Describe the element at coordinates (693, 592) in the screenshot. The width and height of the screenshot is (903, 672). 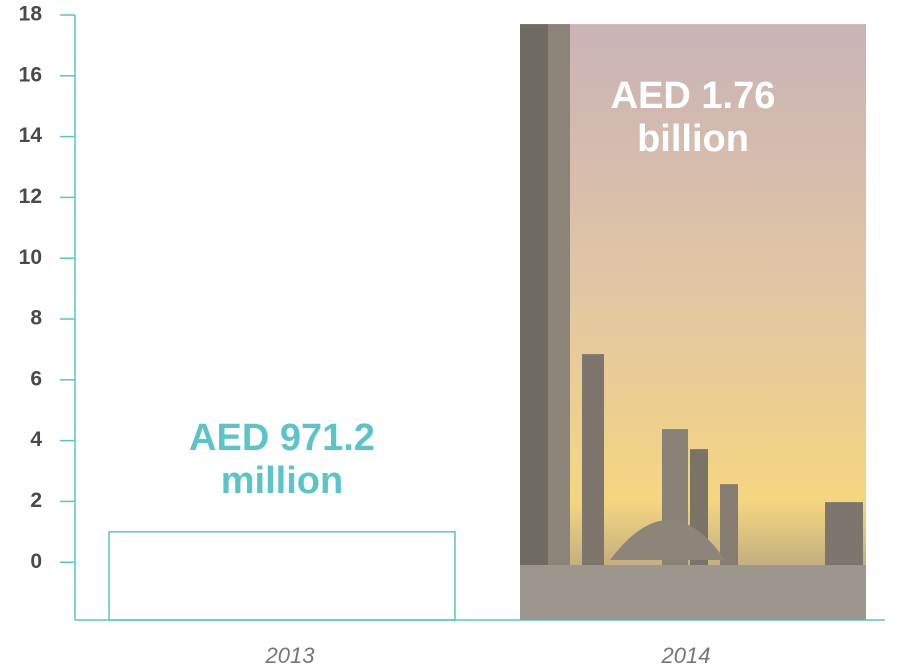
I see `tracks` at that location.